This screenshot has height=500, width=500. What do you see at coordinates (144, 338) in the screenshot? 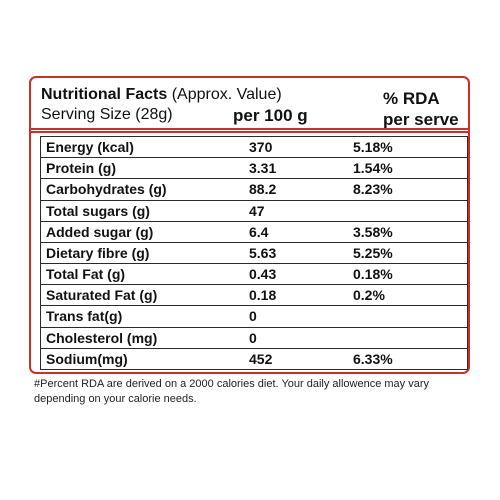
I see `nutrient-name: Cholesterol (mg)` at bounding box center [144, 338].